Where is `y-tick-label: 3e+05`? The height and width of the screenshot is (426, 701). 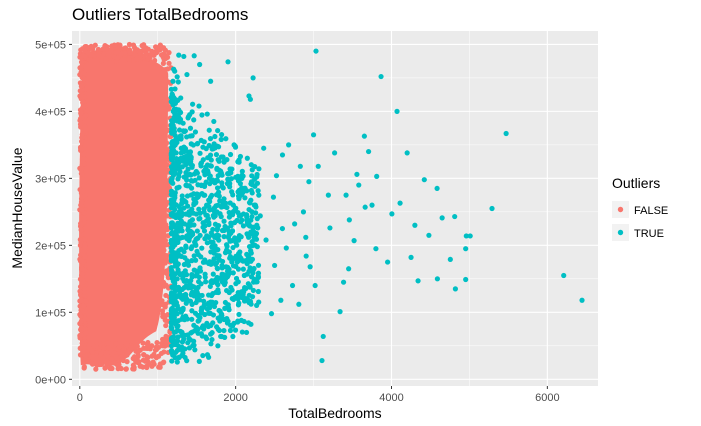
y-tick-label: 3e+05 is located at coordinates (50, 179).